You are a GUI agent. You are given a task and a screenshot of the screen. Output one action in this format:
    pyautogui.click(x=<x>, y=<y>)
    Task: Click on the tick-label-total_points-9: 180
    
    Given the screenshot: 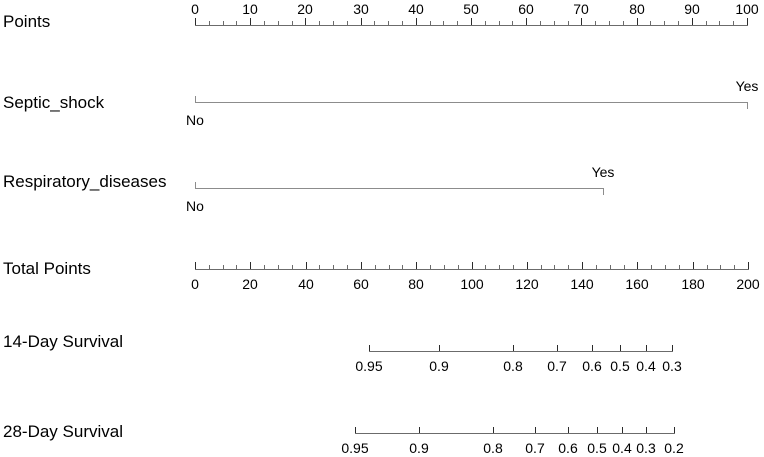 What is the action you would take?
    pyautogui.click(x=693, y=284)
    